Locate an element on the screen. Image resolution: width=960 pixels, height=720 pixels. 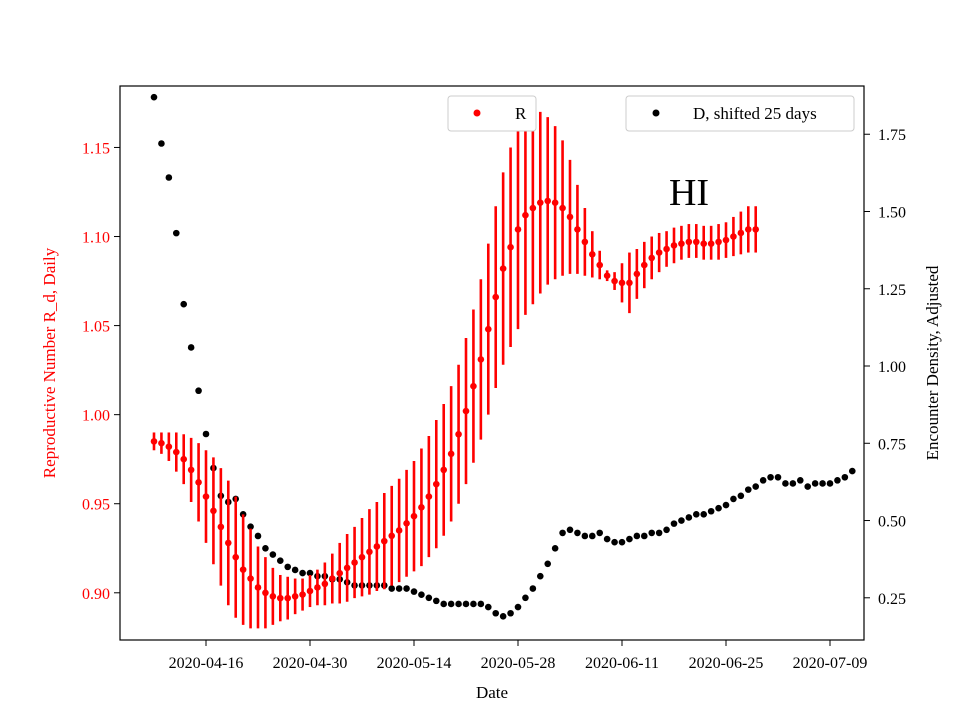
legend-r-label: R is located at coordinates (521, 113).